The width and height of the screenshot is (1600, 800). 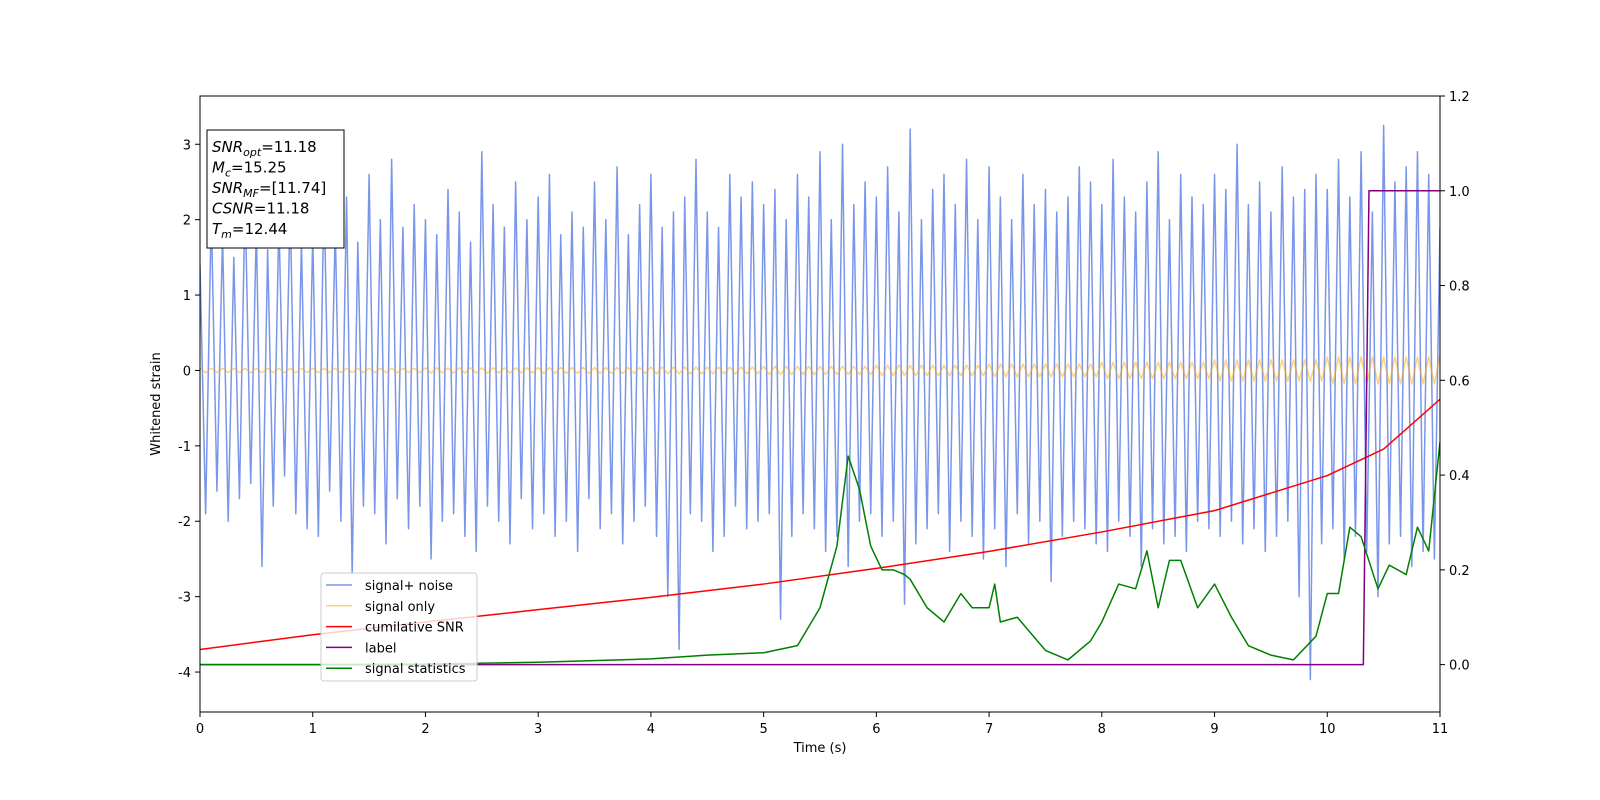 I want to click on legend-label: label, so click(x=380, y=648).